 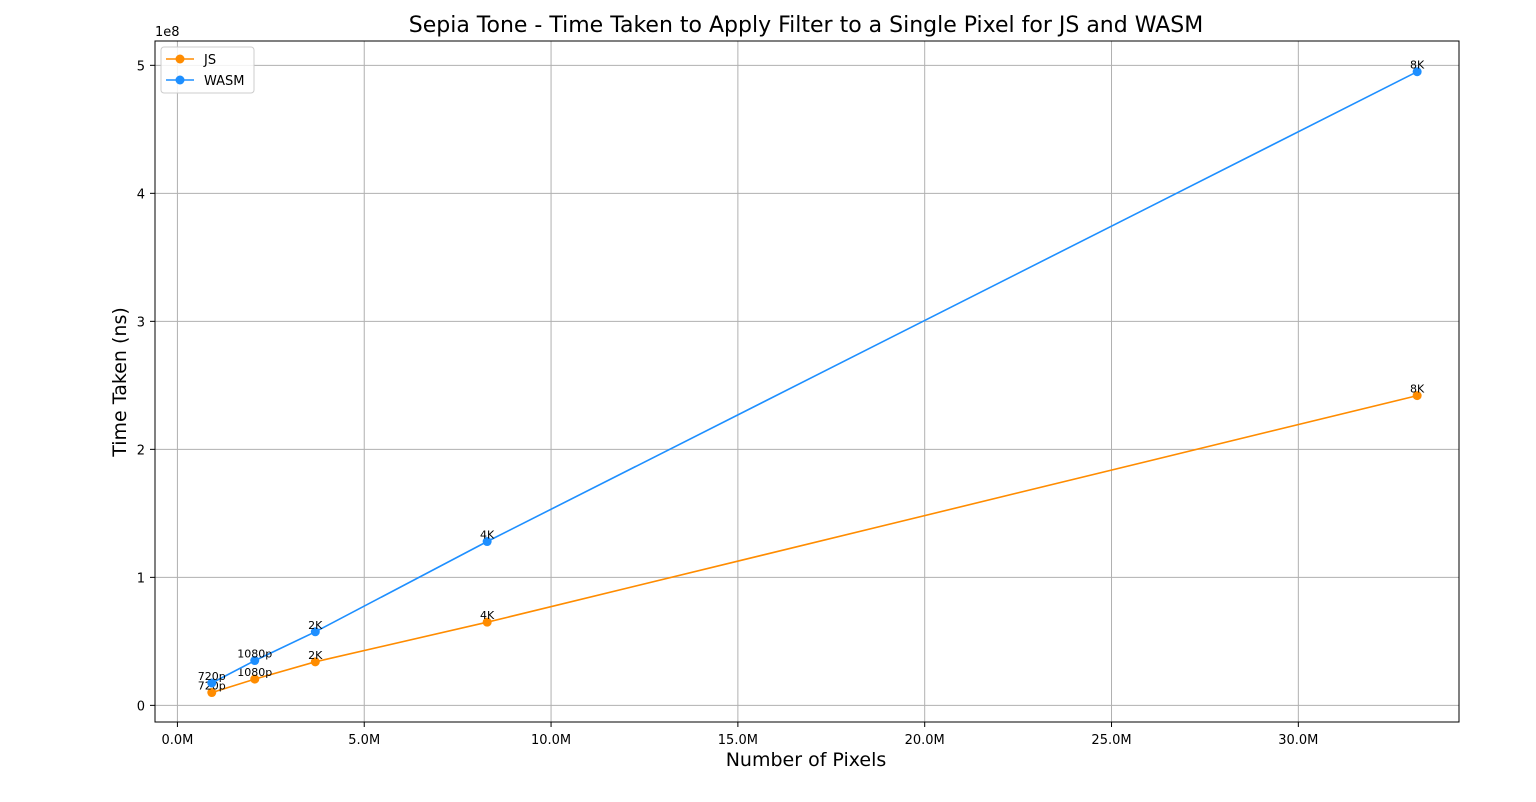 I want to click on y-offset-text: 1e8, so click(x=167, y=32).